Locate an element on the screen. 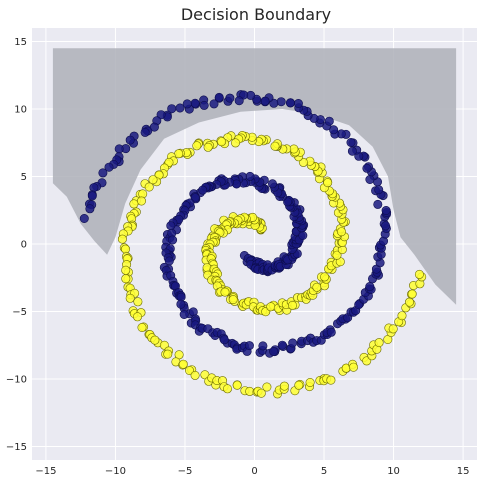 Image resolution: width=484 pixels, height=483 pixels. x-tick-label: −5 is located at coordinates (185, 471).